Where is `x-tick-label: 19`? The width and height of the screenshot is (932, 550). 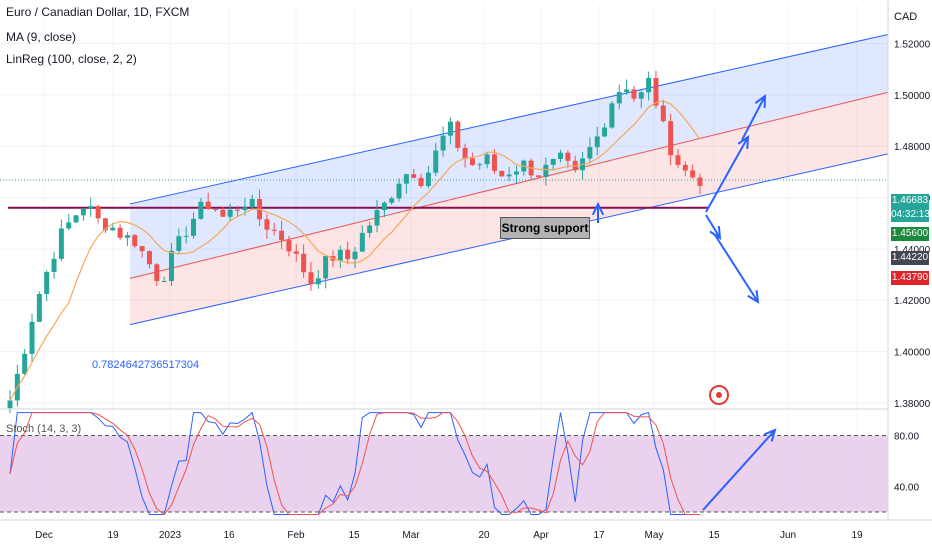 x-tick-label: 19 is located at coordinates (857, 535).